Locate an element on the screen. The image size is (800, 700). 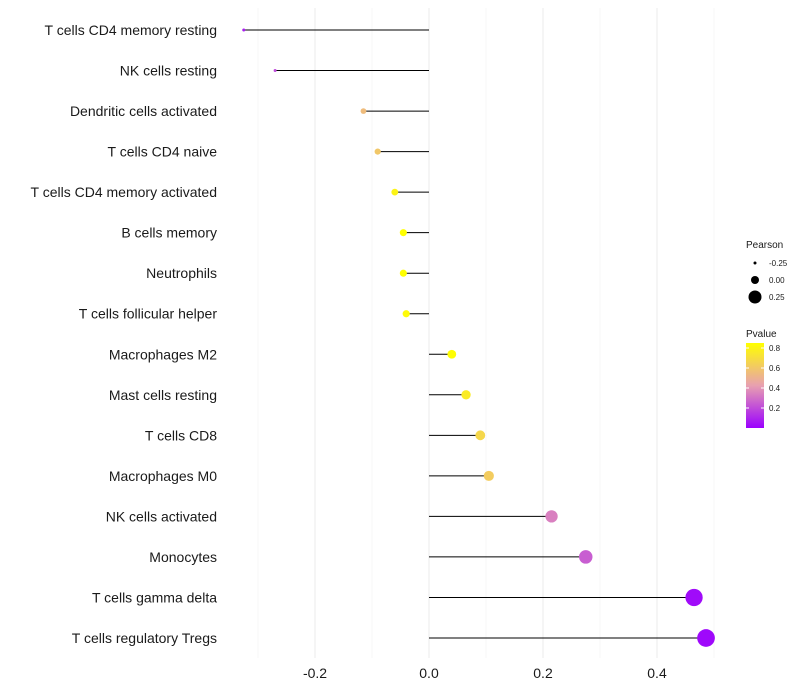
size-legend-label: 0.25 is located at coordinates (777, 297).